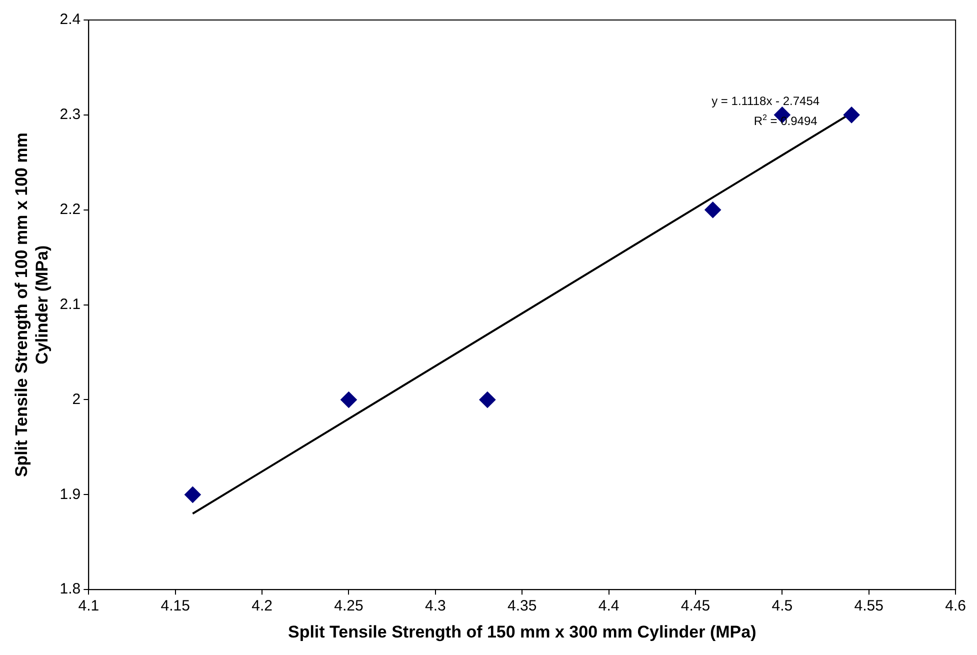 The width and height of the screenshot is (977, 655). Describe the element at coordinates (70, 19) in the screenshot. I see `y-tick-label: 2.4` at that location.